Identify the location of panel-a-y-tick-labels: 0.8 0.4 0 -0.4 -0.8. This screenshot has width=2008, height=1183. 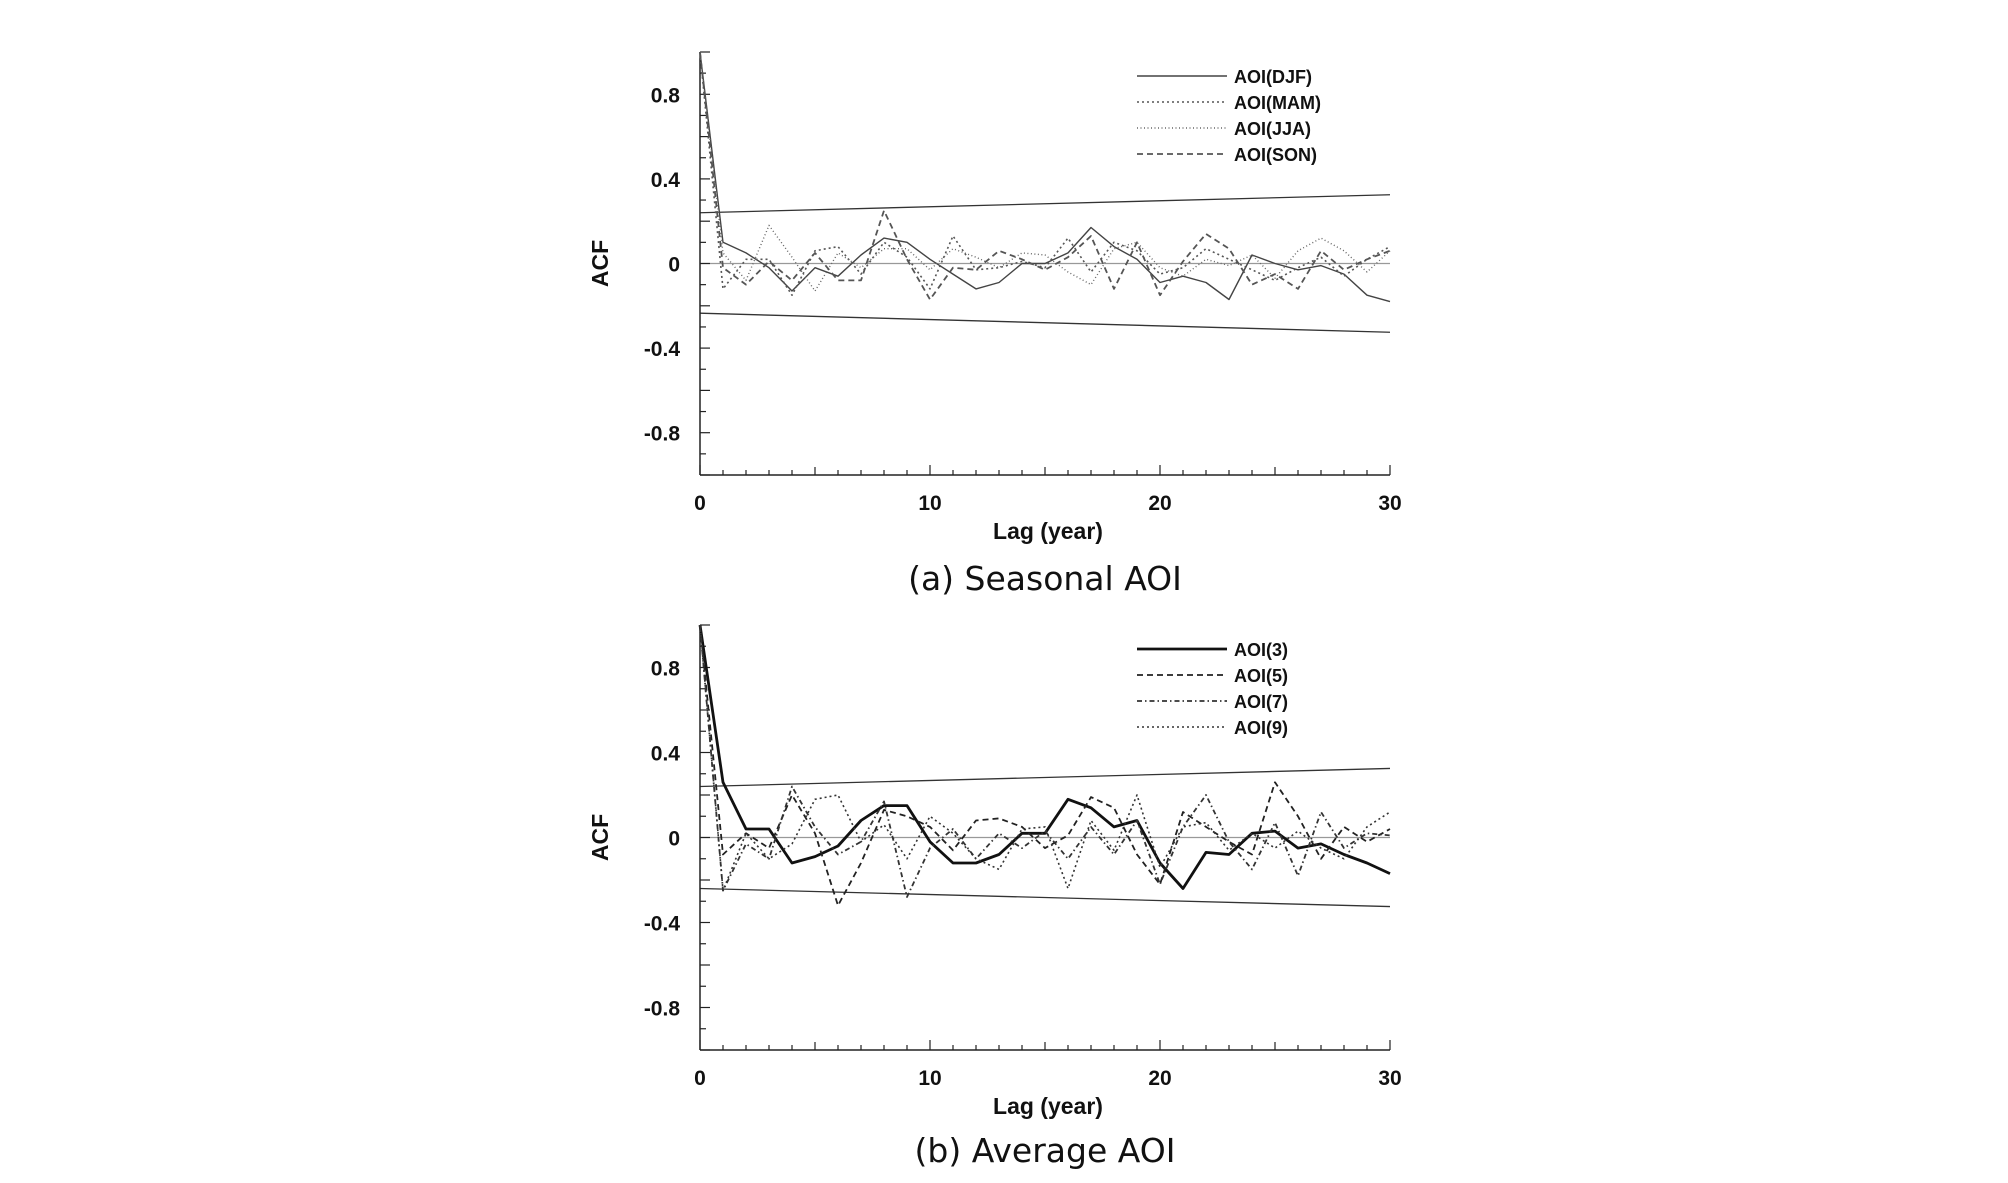
(662, 264).